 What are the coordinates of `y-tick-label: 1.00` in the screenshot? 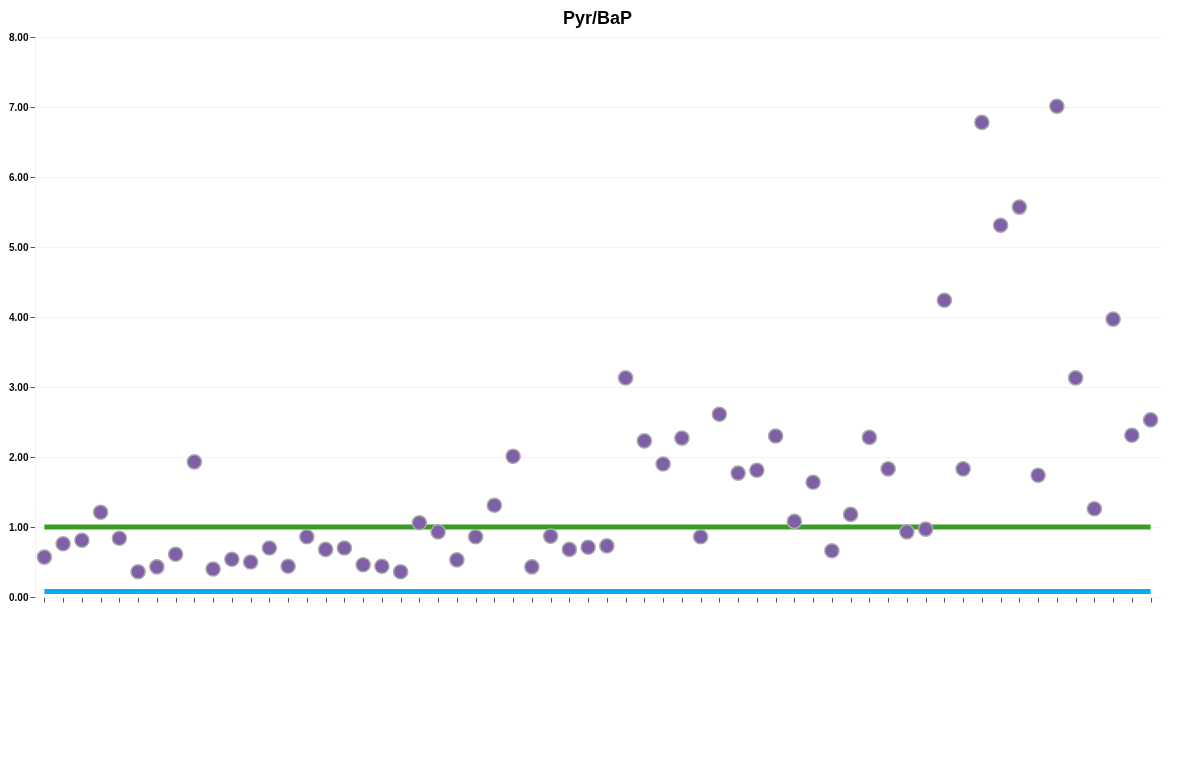 It's located at (19, 527).